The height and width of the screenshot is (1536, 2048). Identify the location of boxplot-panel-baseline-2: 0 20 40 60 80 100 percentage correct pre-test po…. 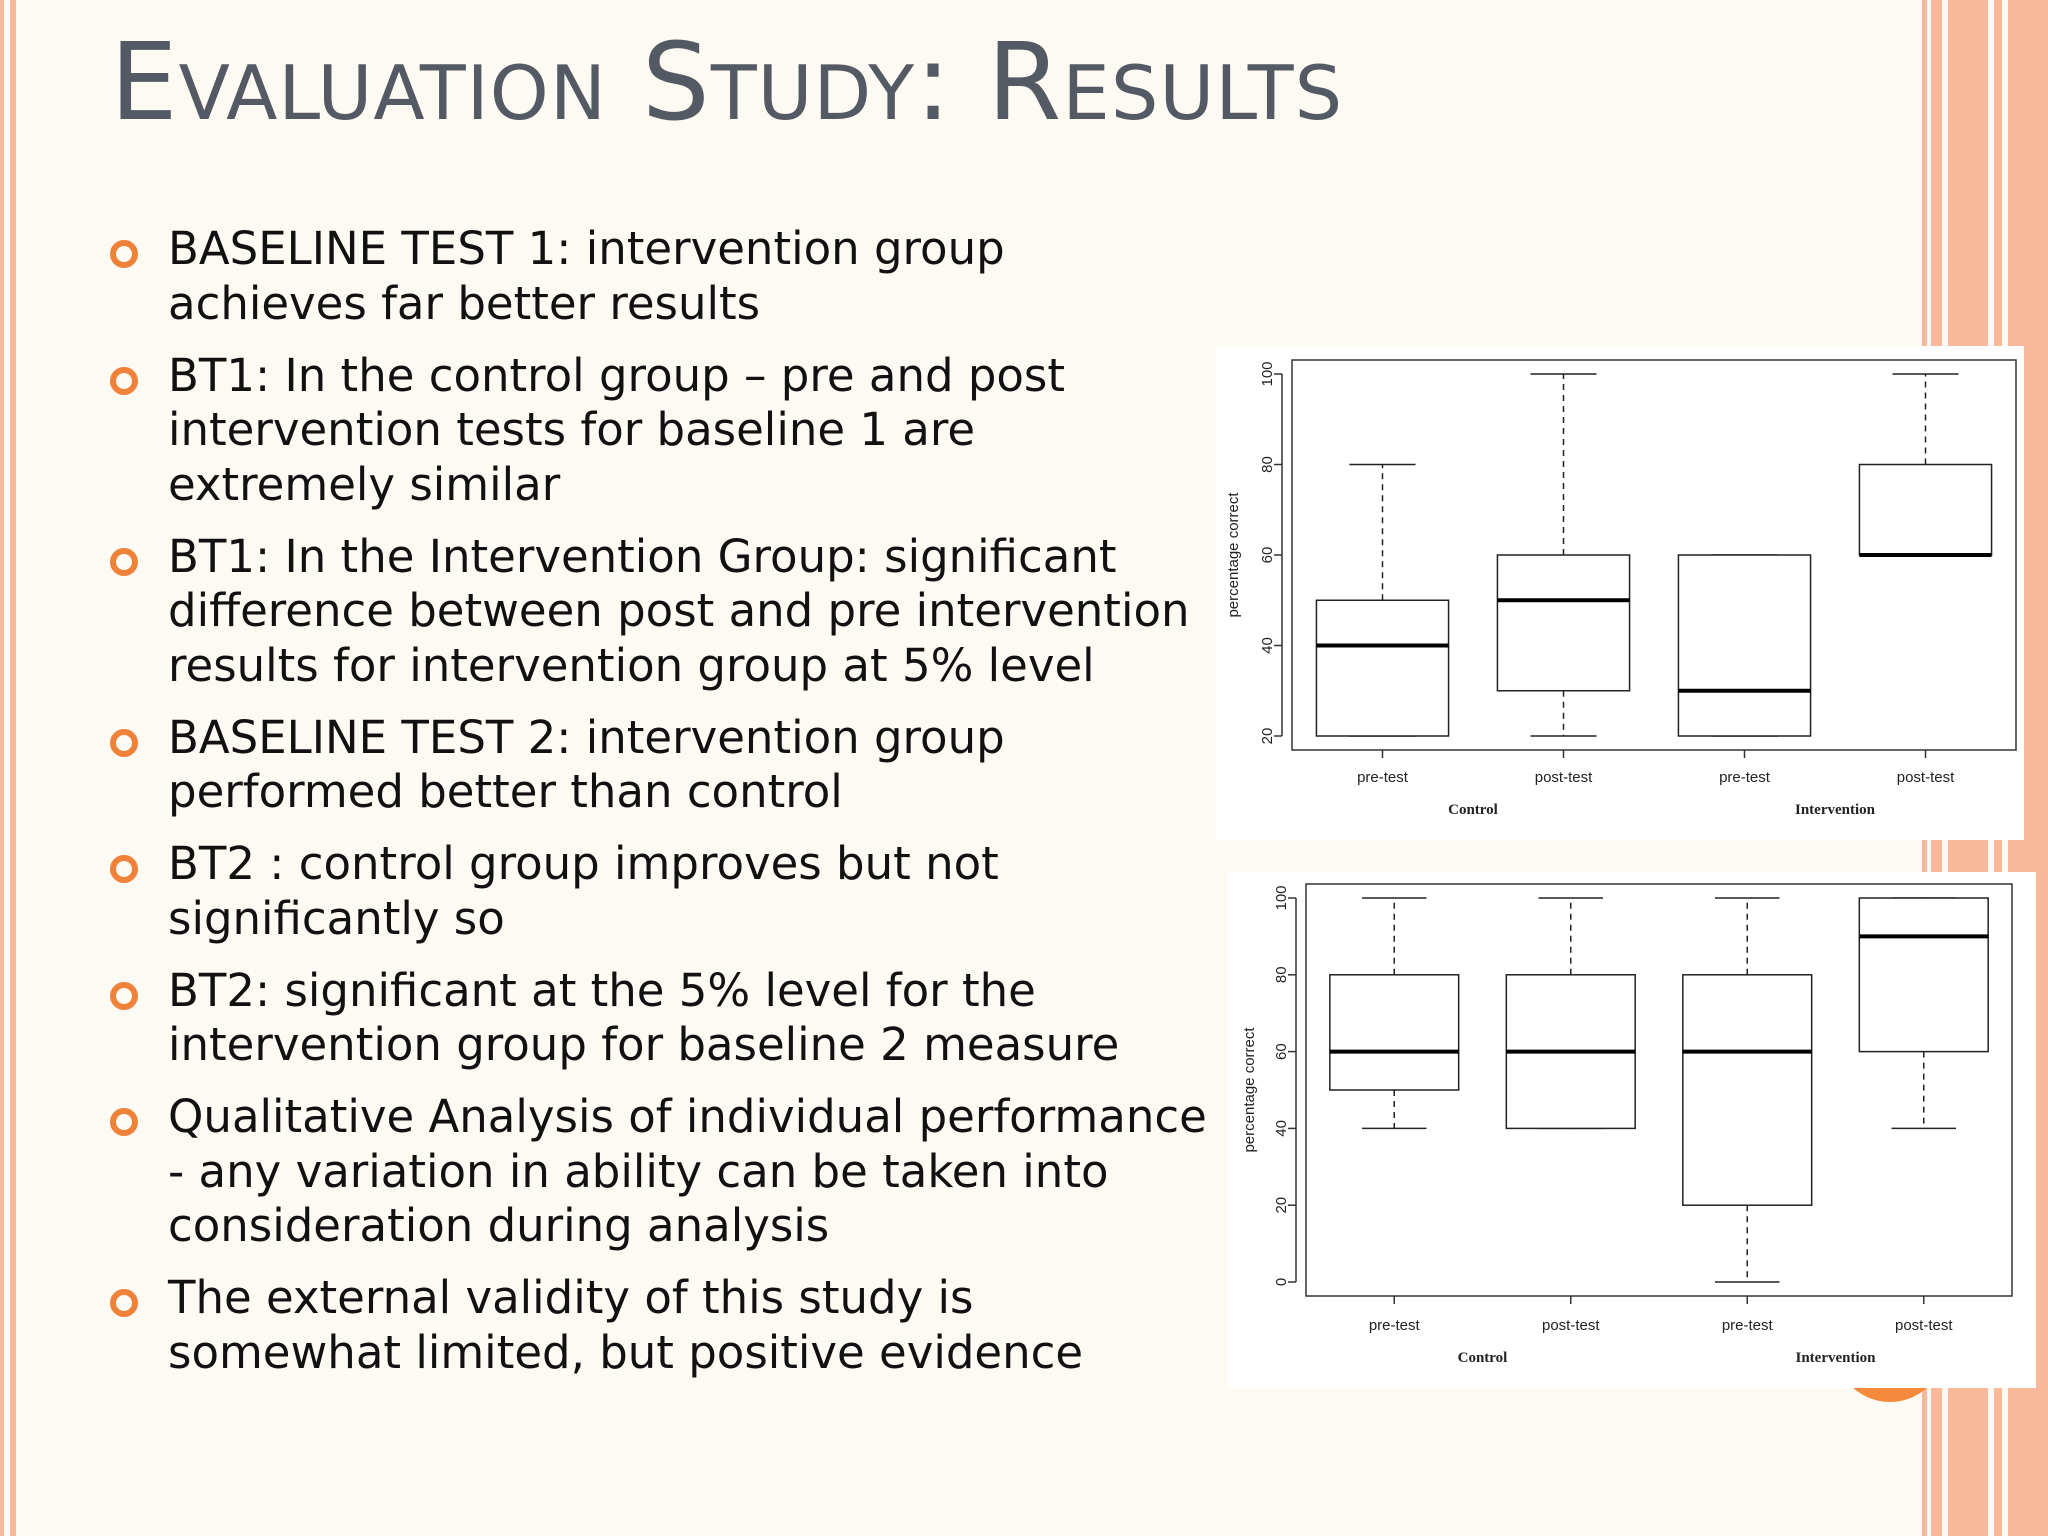
(1632, 1130).